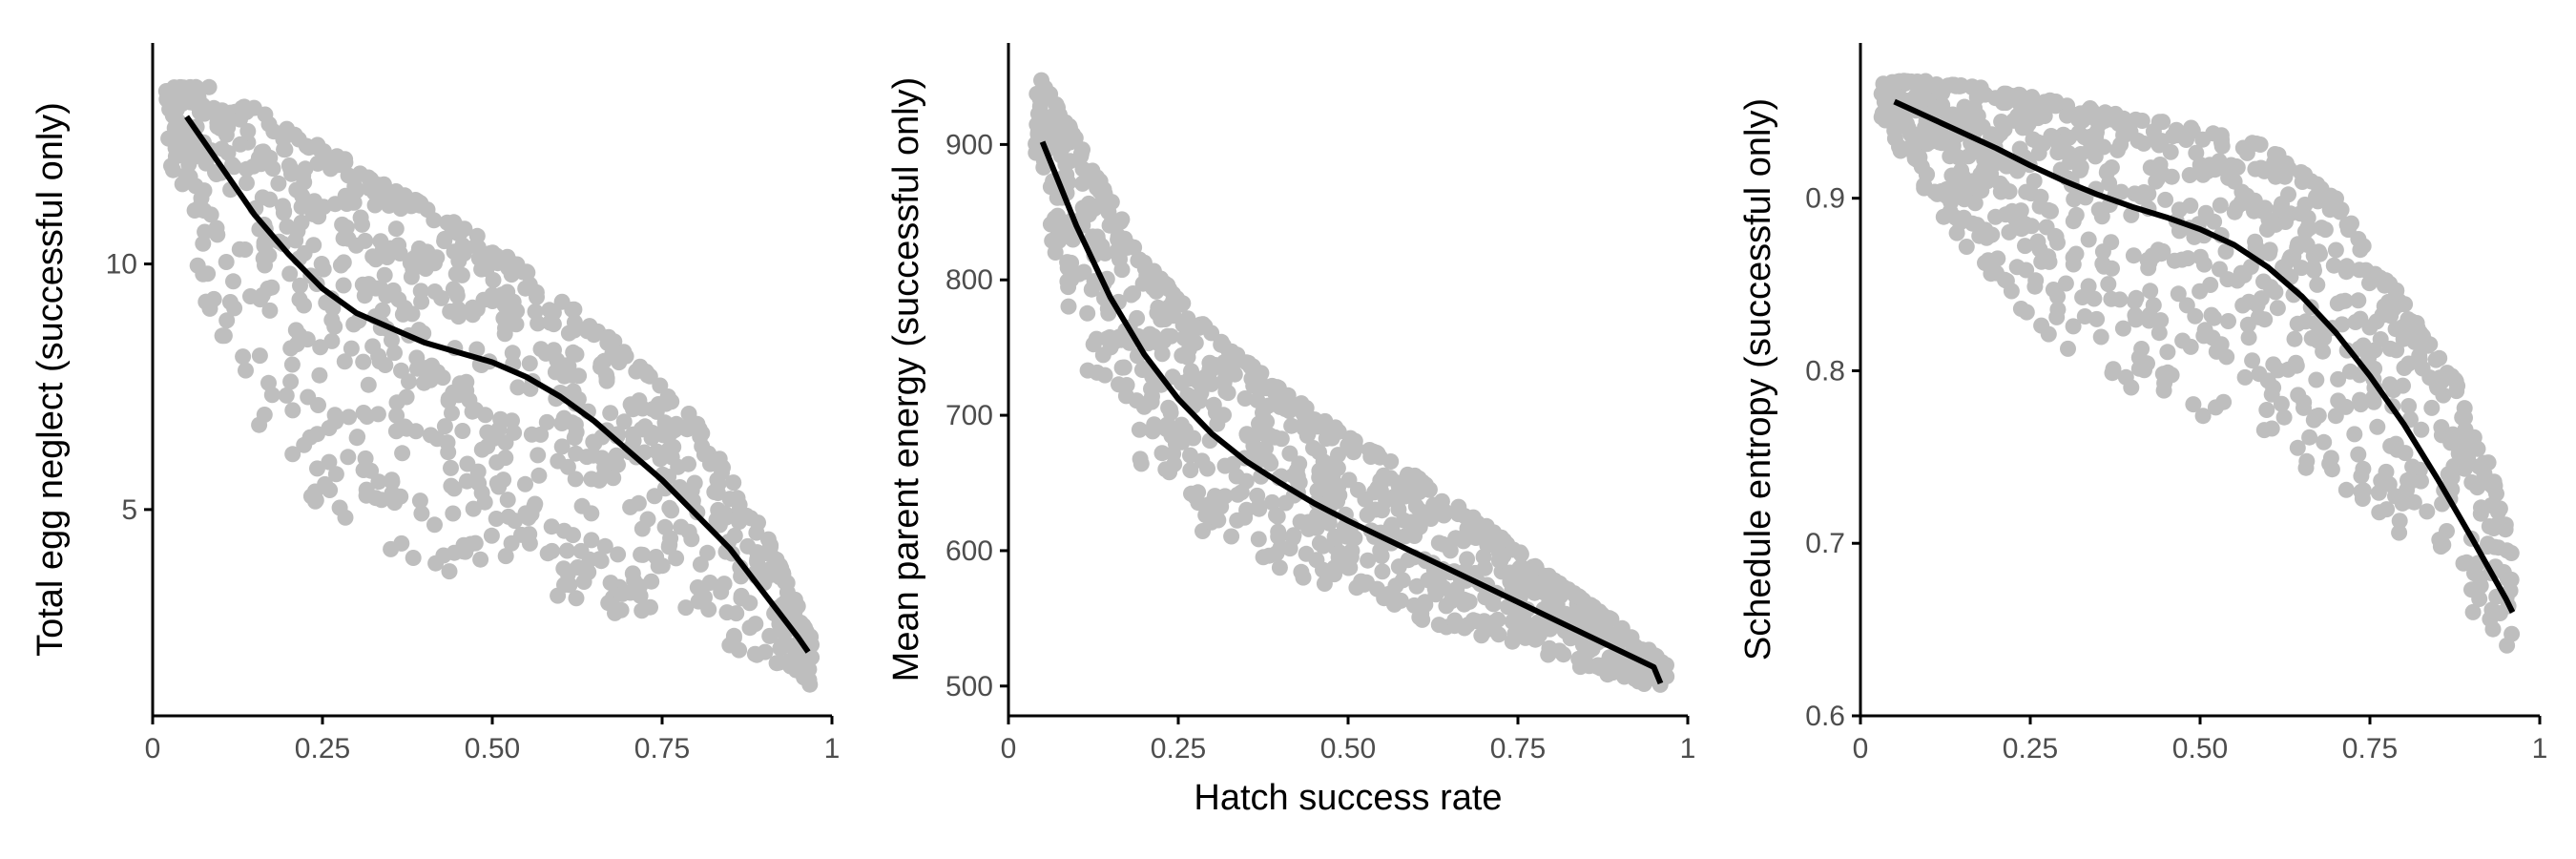  What do you see at coordinates (1832, 457) in the screenshot?
I see `y-axis: 0.6 0.7 0.8 0.9` at bounding box center [1832, 457].